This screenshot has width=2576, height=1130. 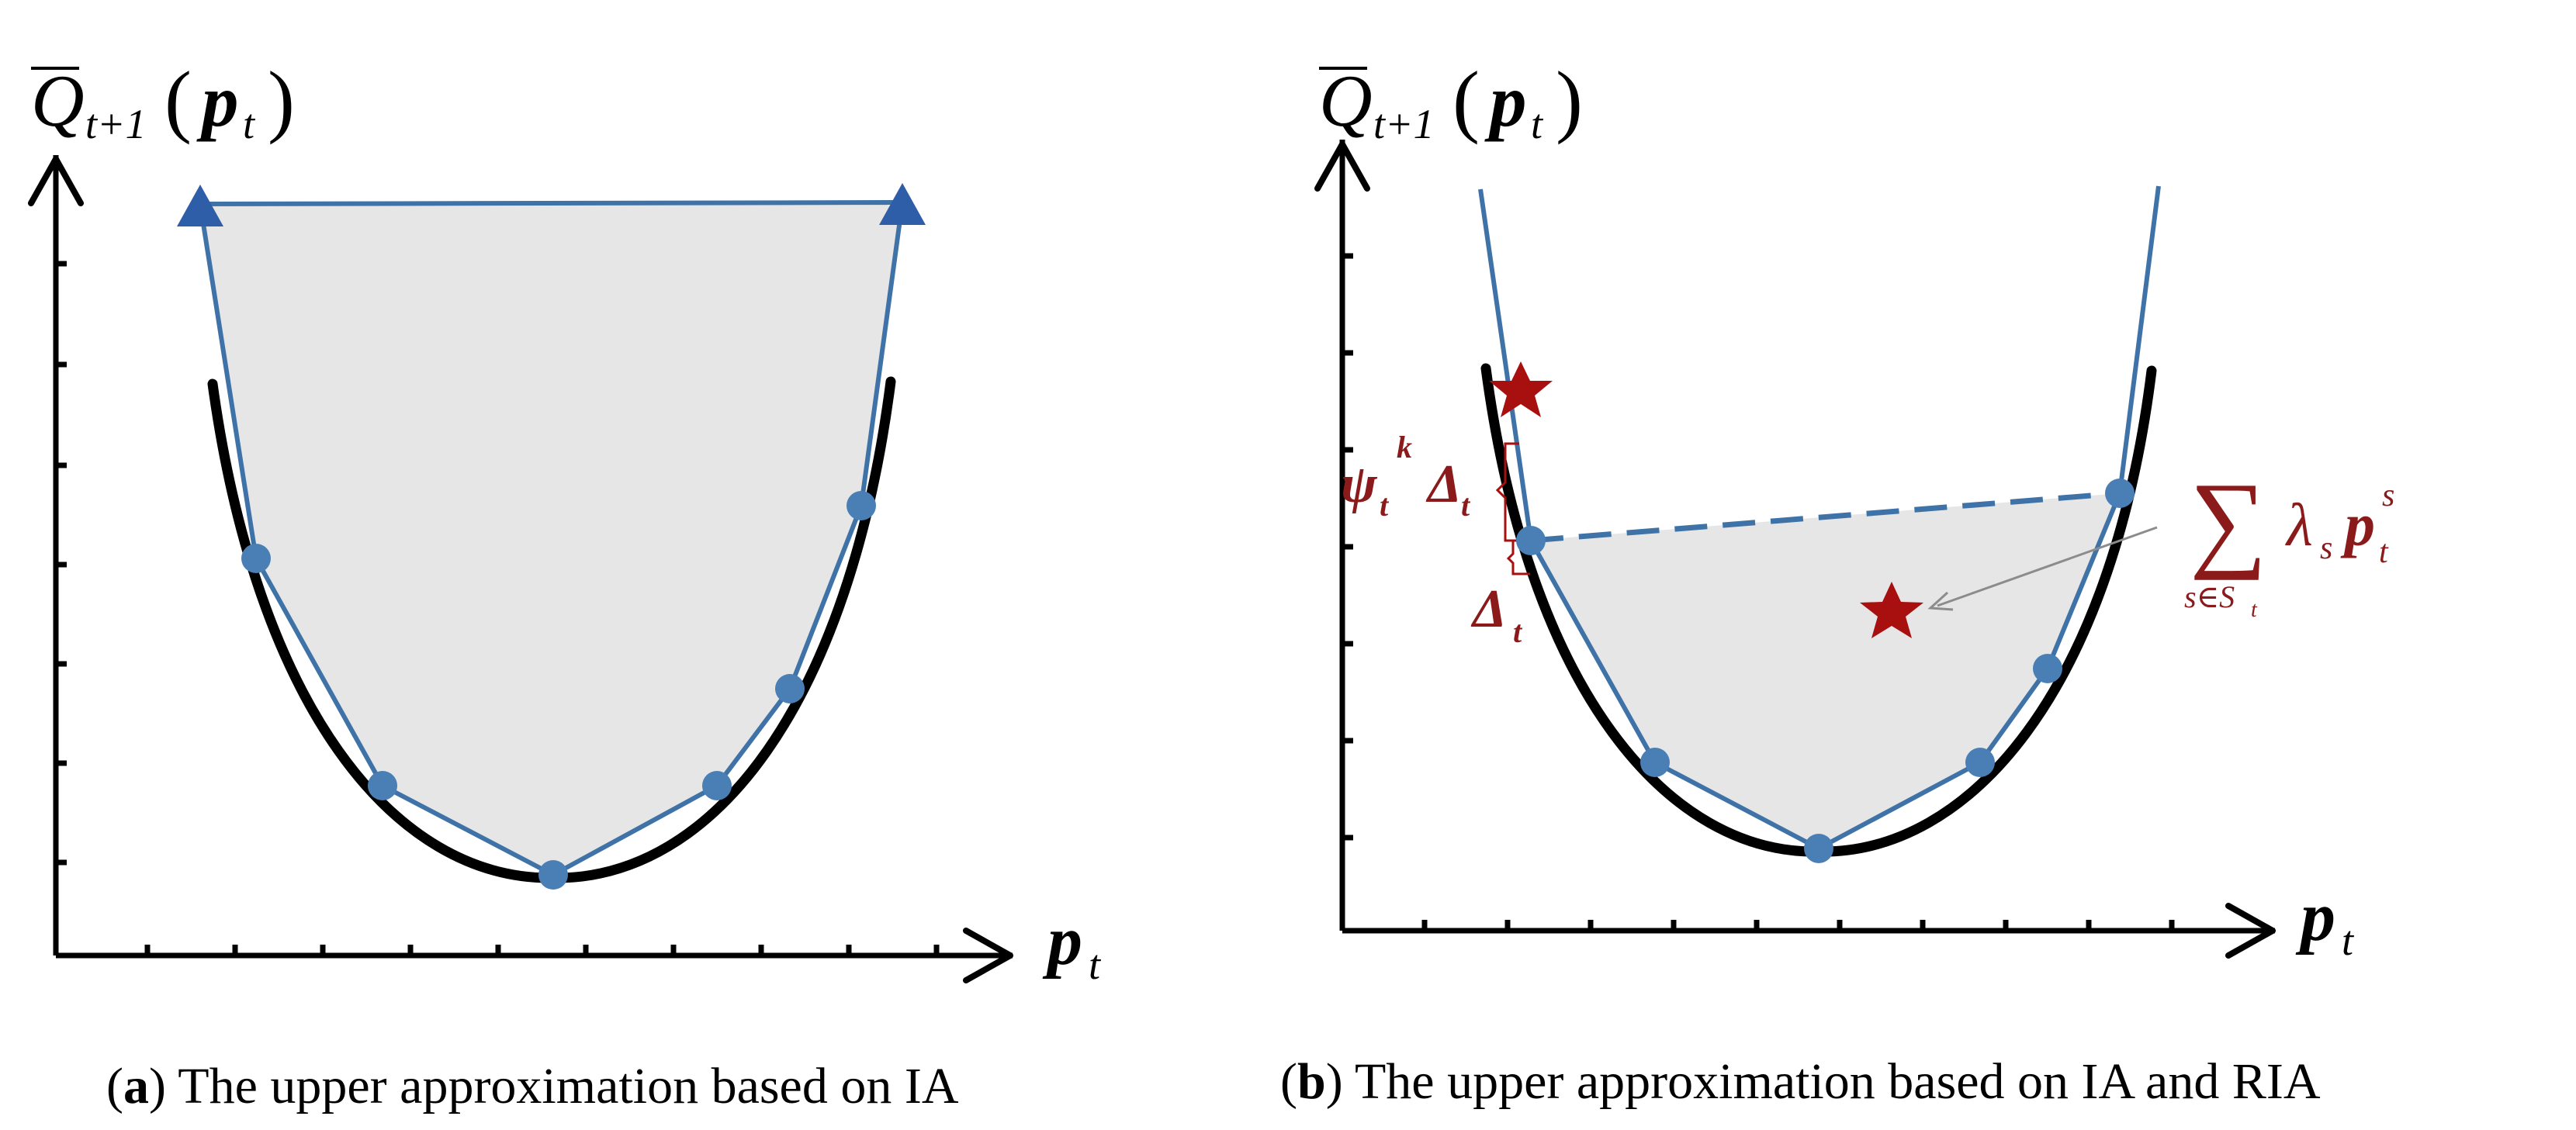 I want to click on panel-b-y-label: Q t+1 ( p t ), so click(x=1451, y=101).